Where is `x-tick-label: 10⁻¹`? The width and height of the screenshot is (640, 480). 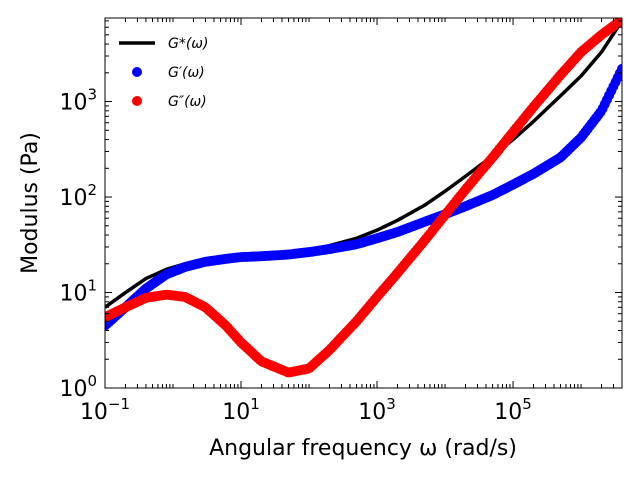
x-tick-label: 10⁻¹ is located at coordinates (105, 410).